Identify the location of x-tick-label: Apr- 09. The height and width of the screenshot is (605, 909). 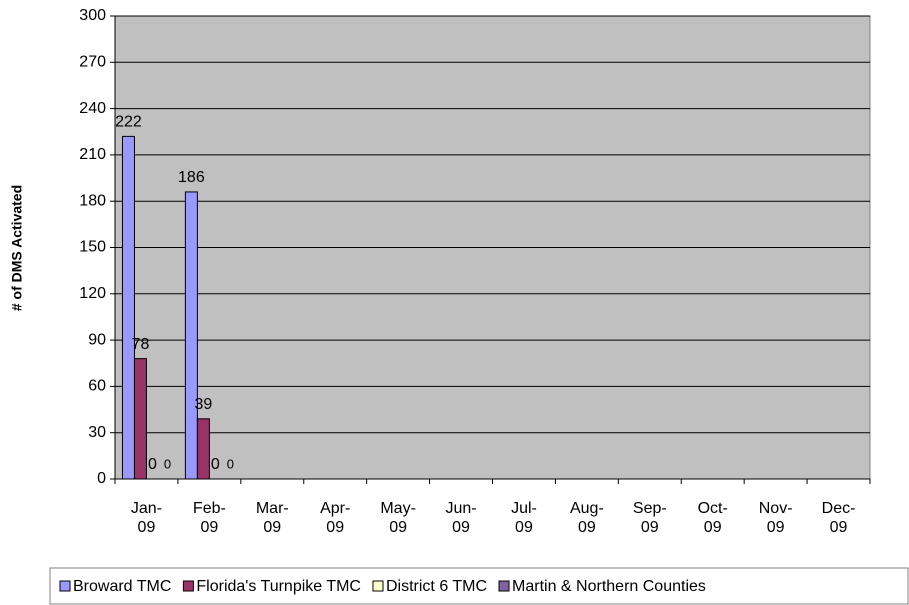
(335, 518).